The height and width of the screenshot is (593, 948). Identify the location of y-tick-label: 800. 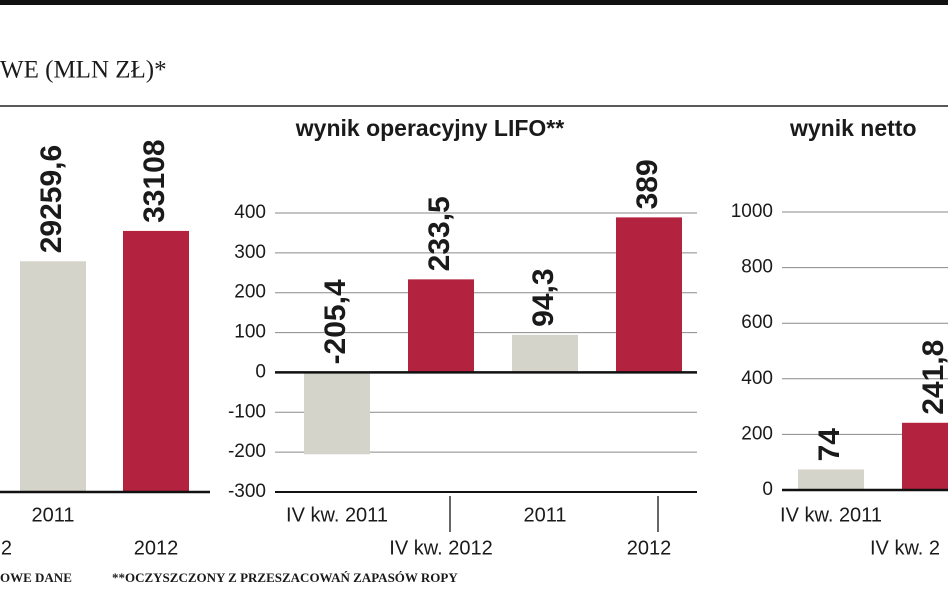
(757, 267).